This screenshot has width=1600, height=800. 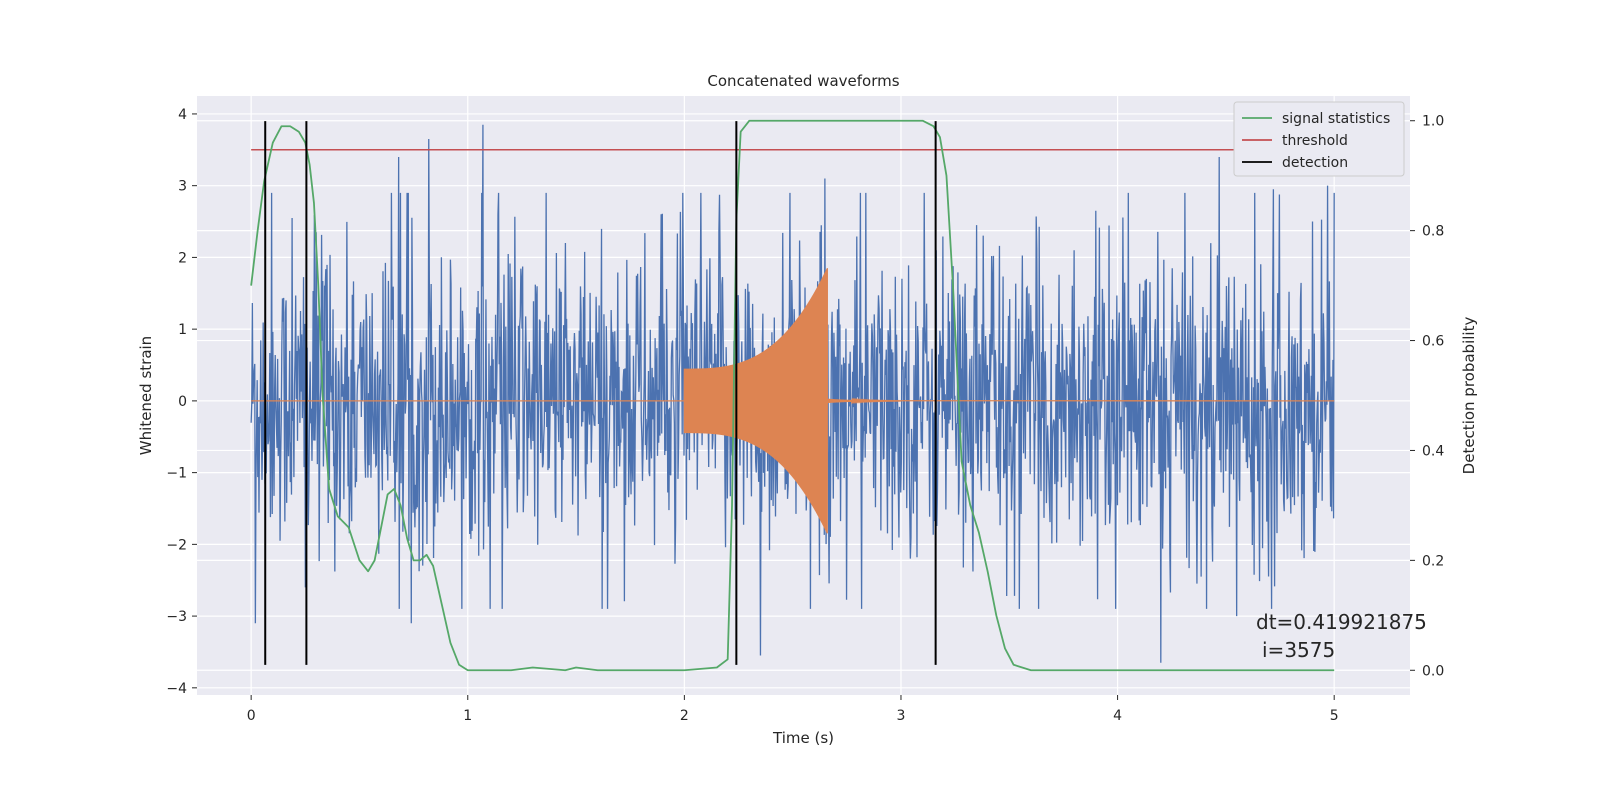 I want to click on y-tick-label: −2, so click(x=176, y=545).